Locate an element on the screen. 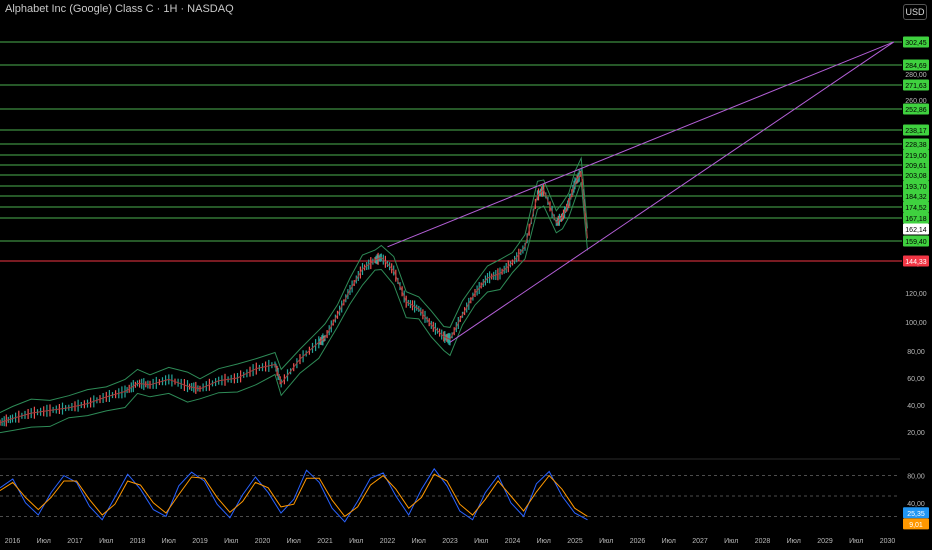 The height and width of the screenshot is (550, 932). level-label: 193,70 is located at coordinates (916, 187).